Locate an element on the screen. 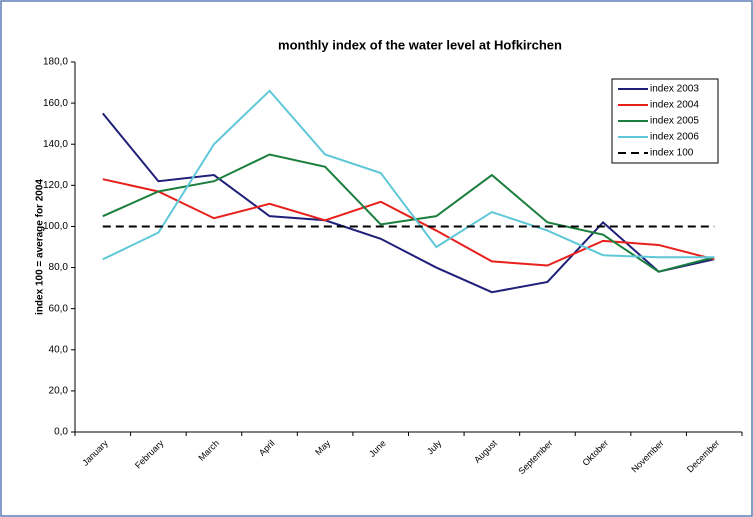 The image size is (753, 517). y-tick-label: 180,0 is located at coordinates (55, 62).